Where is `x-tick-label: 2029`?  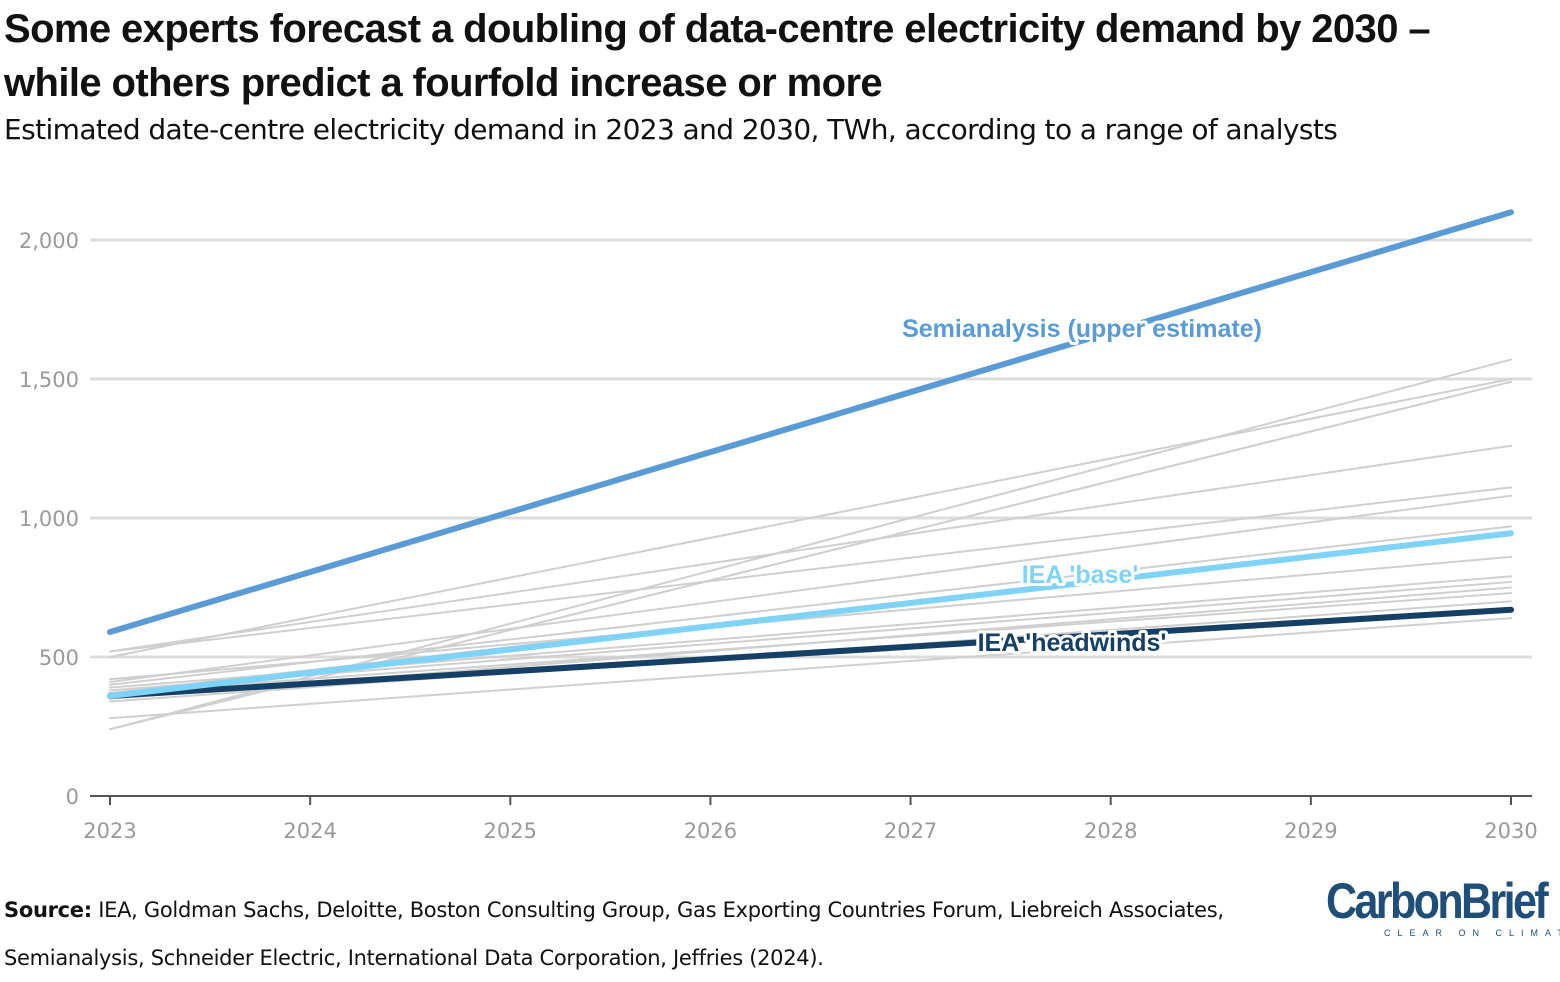 x-tick-label: 2029 is located at coordinates (1310, 831).